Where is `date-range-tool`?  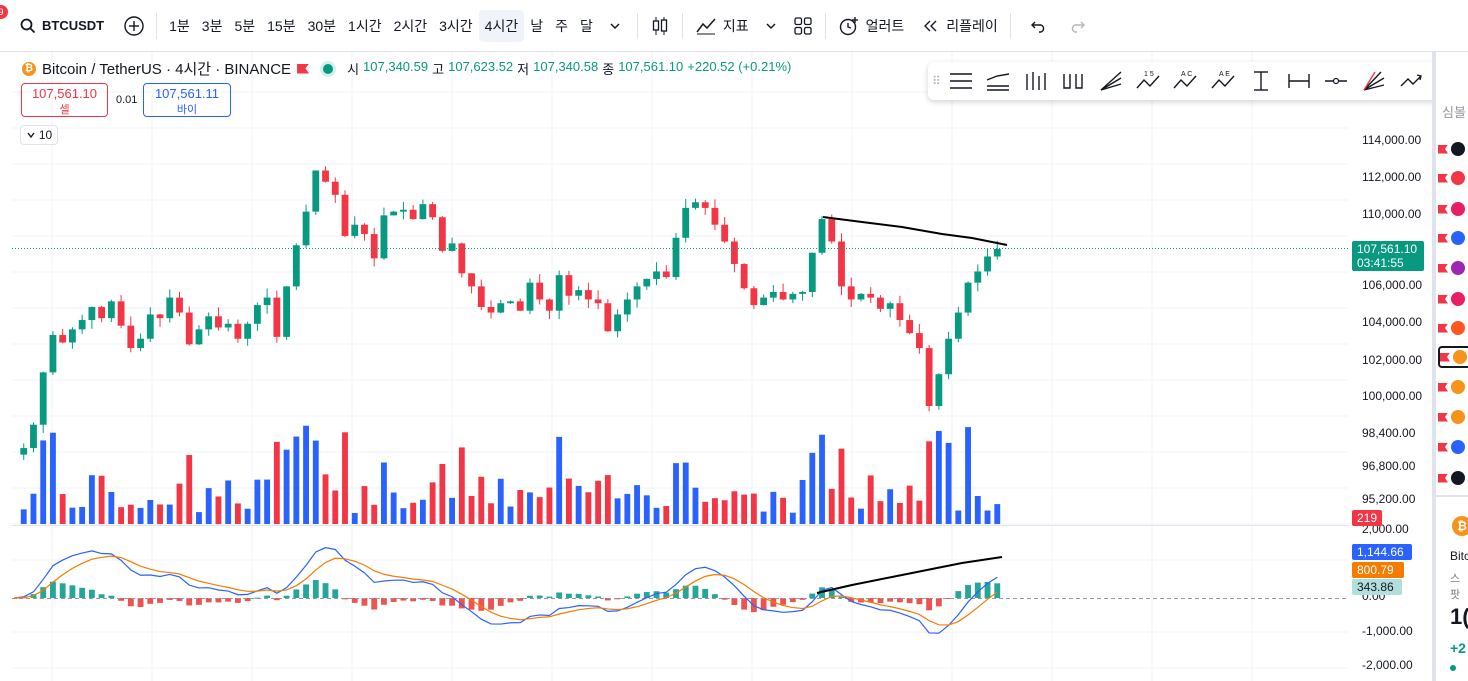 date-range-tool is located at coordinates (1299, 81).